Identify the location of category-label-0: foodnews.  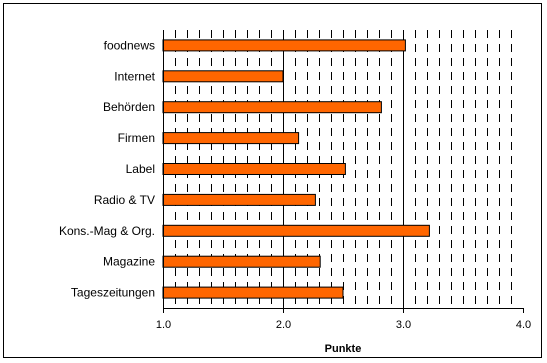
(129, 45).